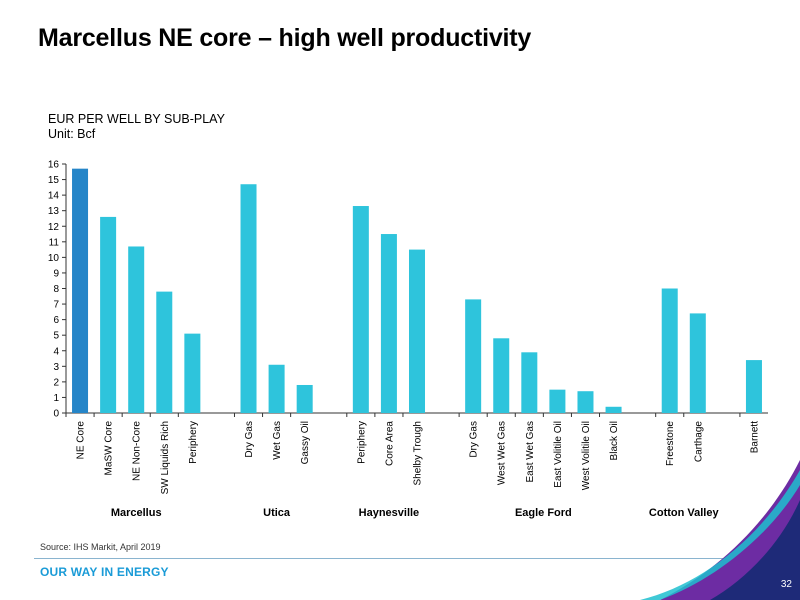 The width and height of the screenshot is (800, 600). What do you see at coordinates (388, 323) in the screenshot?
I see `bar-core-area` at bounding box center [388, 323].